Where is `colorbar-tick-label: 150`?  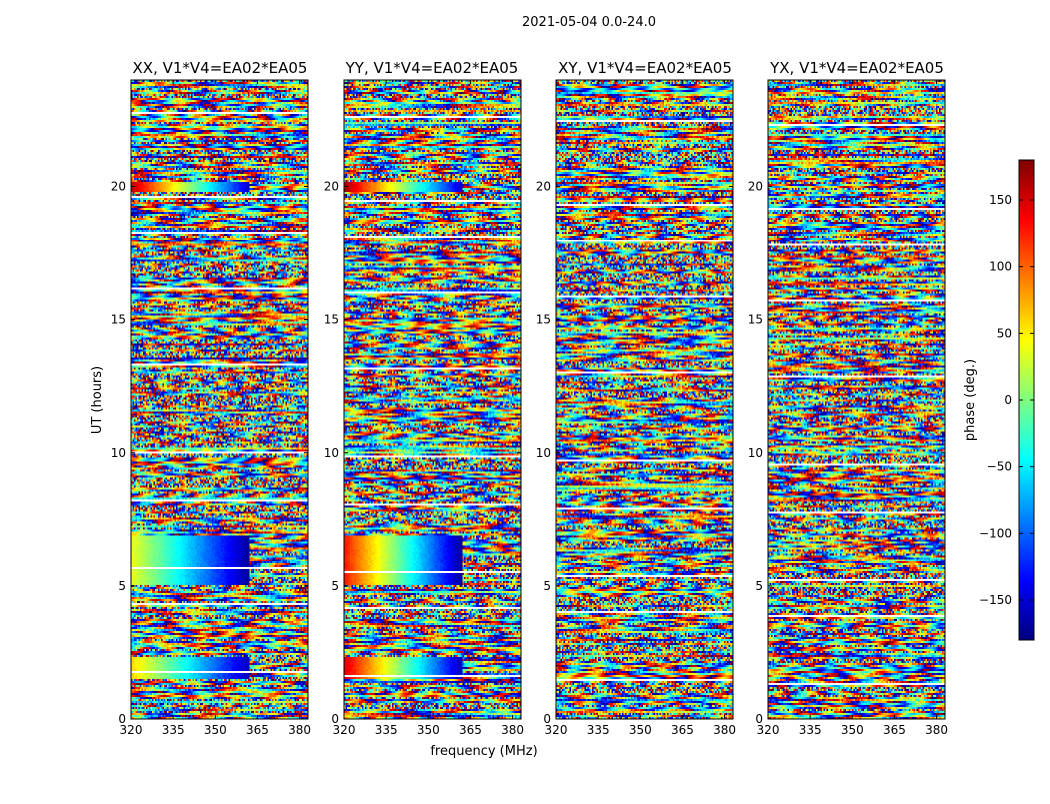
colorbar-tick-label: 150 is located at coordinates (1000, 200).